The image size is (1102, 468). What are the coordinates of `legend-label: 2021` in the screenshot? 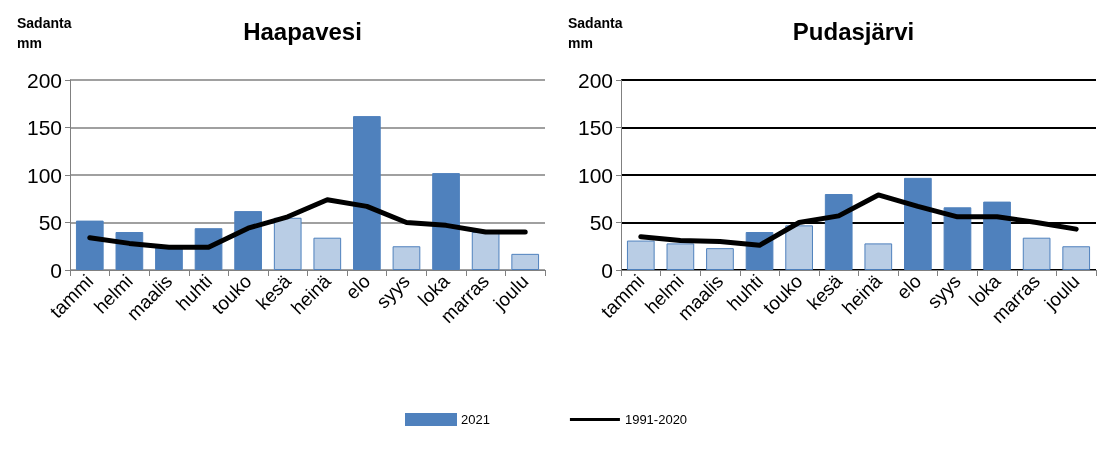 It's located at (475, 419).